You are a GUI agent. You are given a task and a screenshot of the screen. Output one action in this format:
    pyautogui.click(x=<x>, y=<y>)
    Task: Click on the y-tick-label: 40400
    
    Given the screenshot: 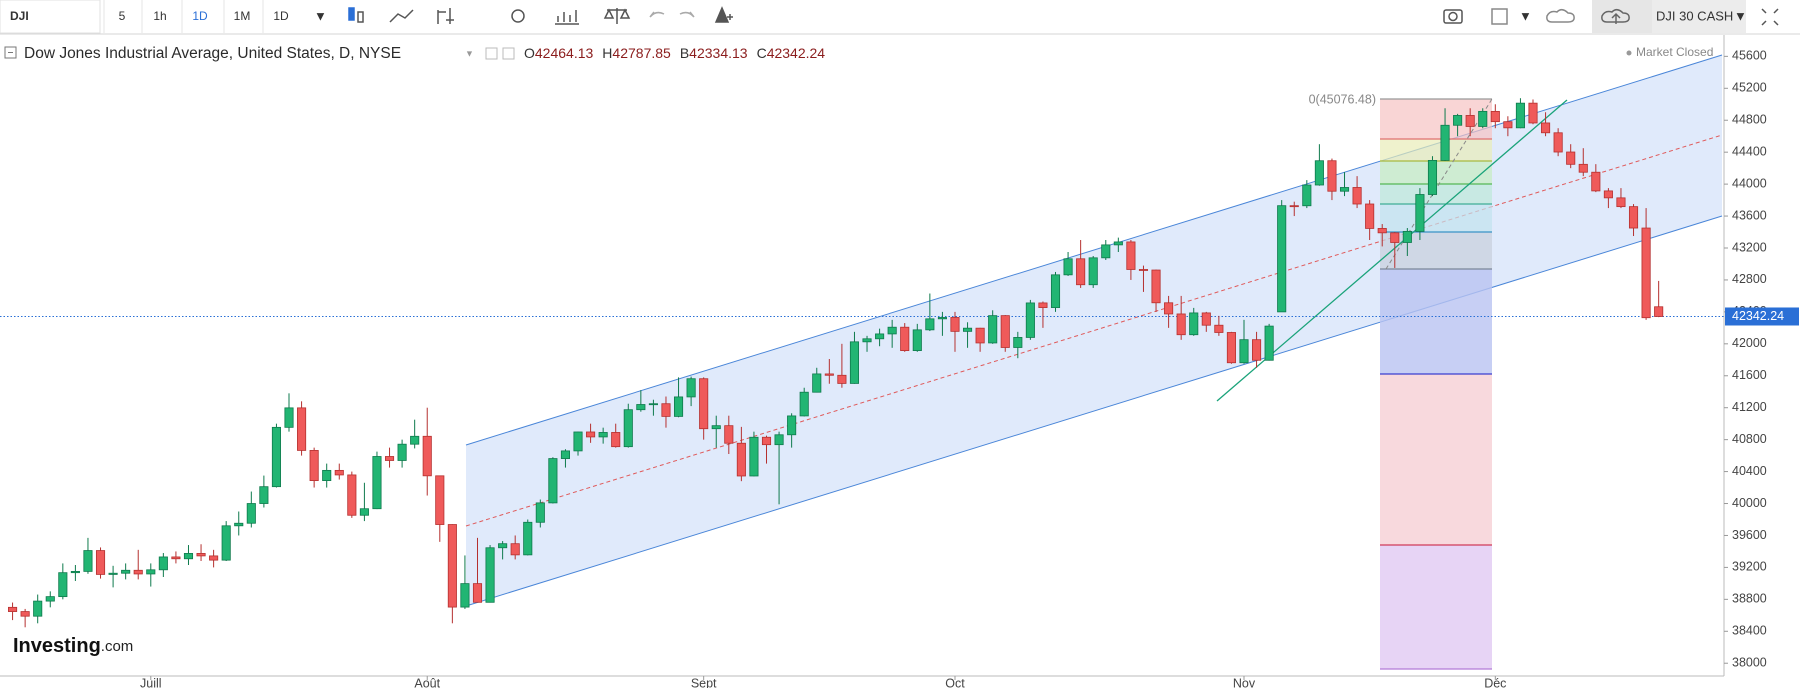 What is the action you would take?
    pyautogui.click(x=1749, y=471)
    